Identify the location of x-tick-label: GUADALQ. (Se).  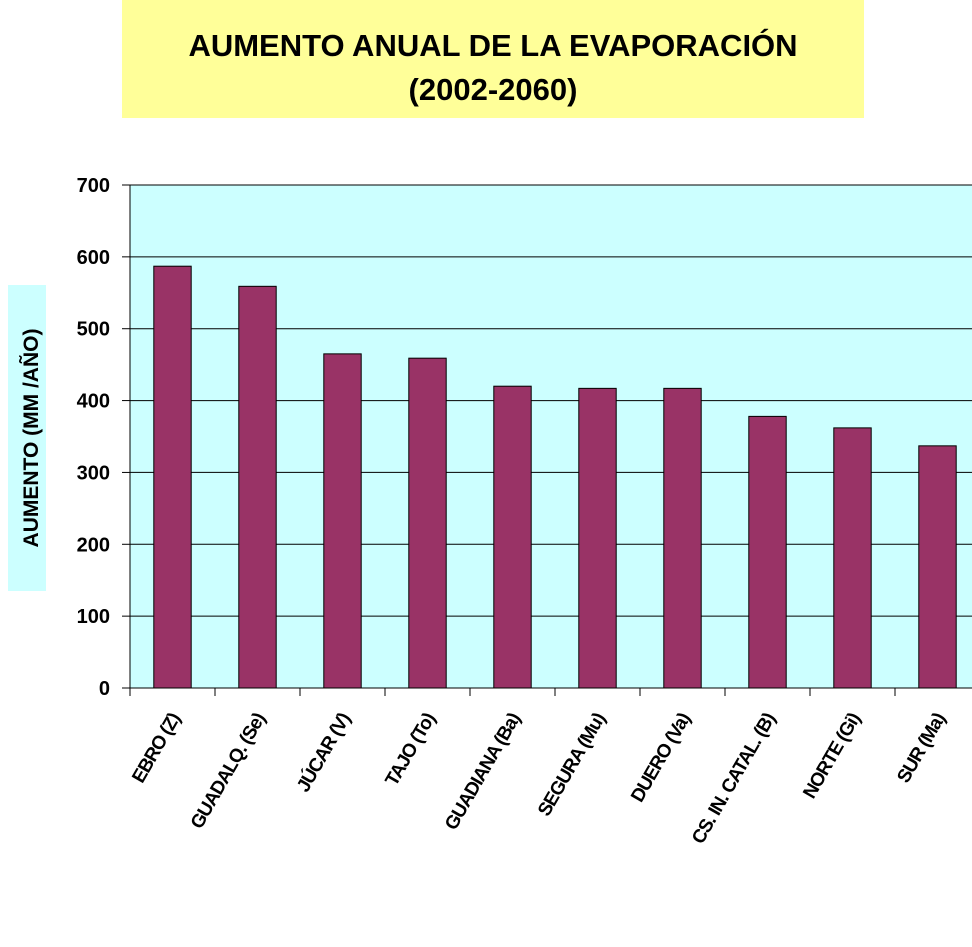
(228, 770).